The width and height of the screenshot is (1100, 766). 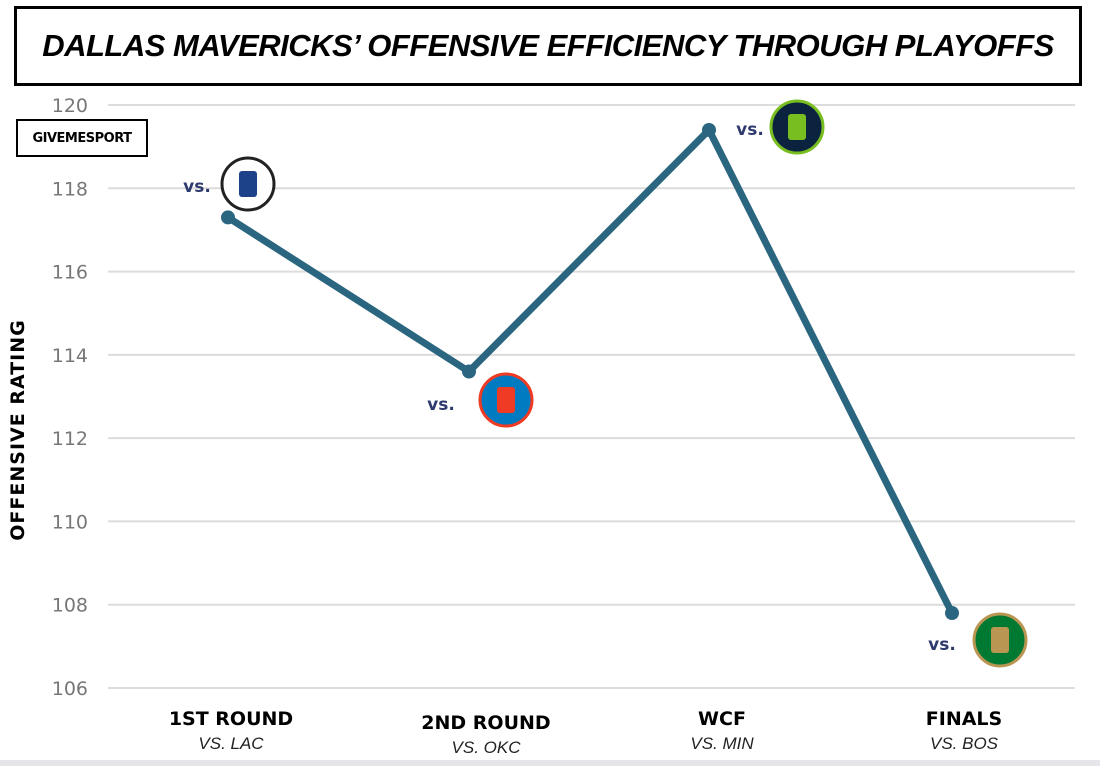 What do you see at coordinates (70, 689) in the screenshot?
I see `y-tick-label: 106` at bounding box center [70, 689].